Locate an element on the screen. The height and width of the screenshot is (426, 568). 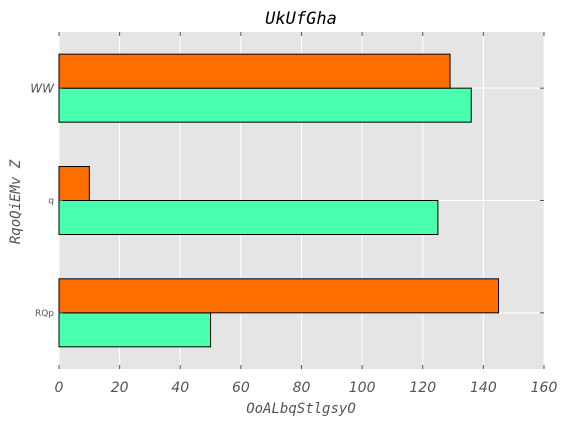
x-tick-label: 100 is located at coordinates (362, 388).